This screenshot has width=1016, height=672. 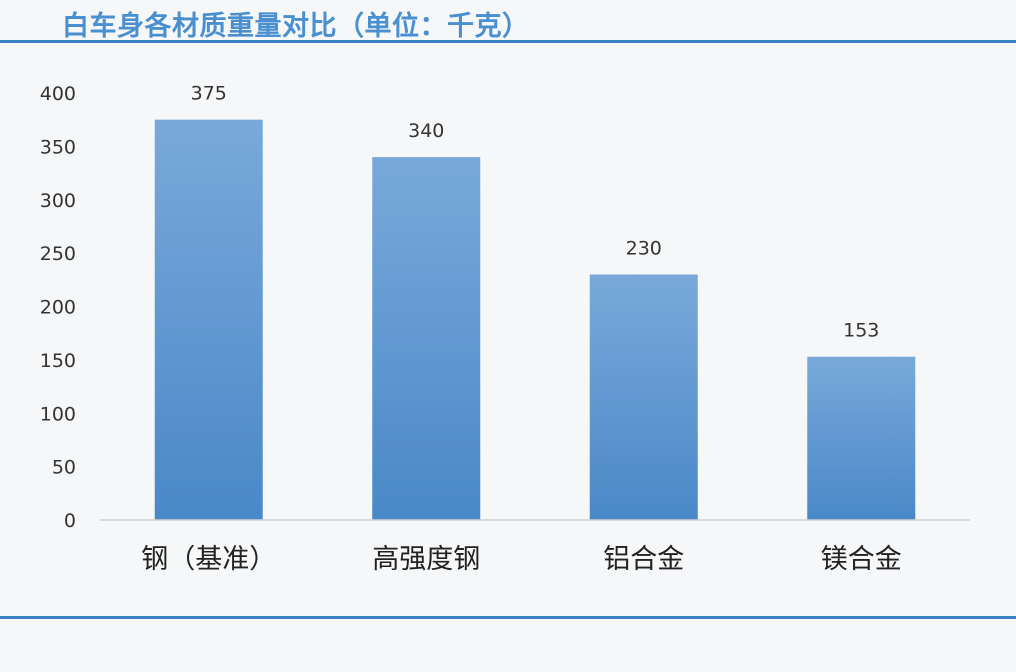 I want to click on bottom-divider, so click(x=508, y=617).